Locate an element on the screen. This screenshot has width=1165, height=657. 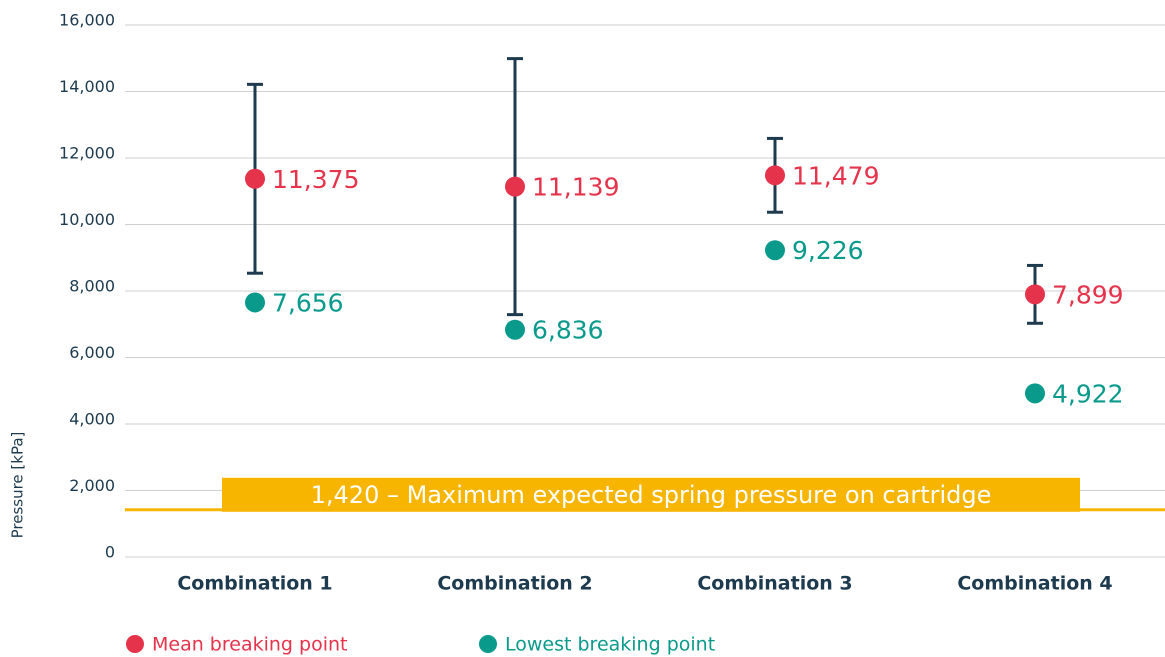
y-tick-label: 14,000 is located at coordinates (87, 86).